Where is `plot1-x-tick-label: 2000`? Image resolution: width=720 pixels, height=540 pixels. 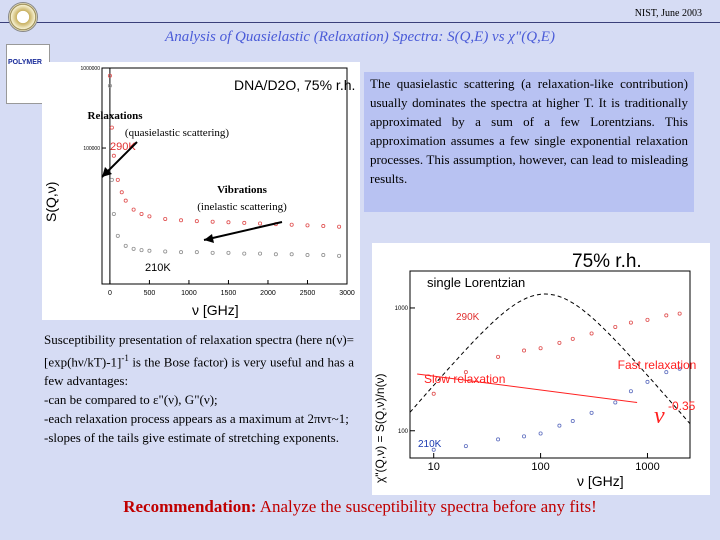 plot1-x-tick-label: 2000 is located at coordinates (268, 293).